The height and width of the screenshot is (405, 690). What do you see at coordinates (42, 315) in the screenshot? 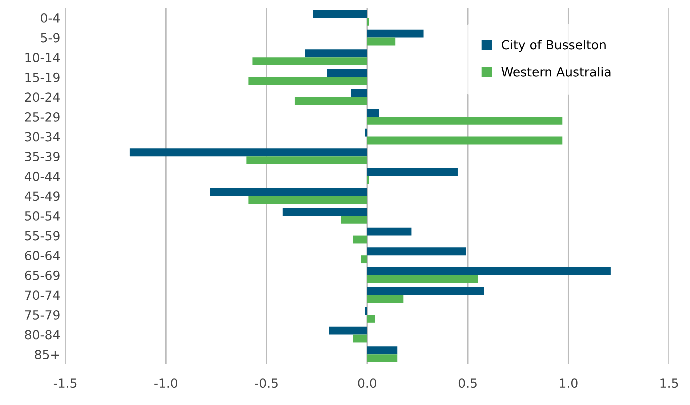
I see `y-tick-label: 75-79` at bounding box center [42, 315].